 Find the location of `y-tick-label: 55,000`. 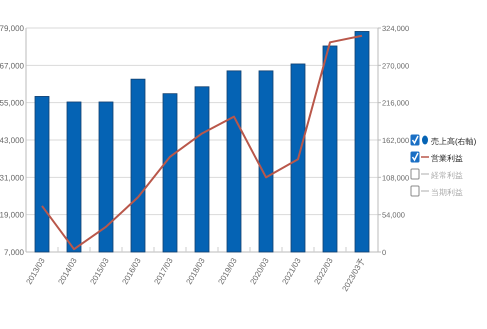

y-tick-label: 55,000 is located at coordinates (12, 103).